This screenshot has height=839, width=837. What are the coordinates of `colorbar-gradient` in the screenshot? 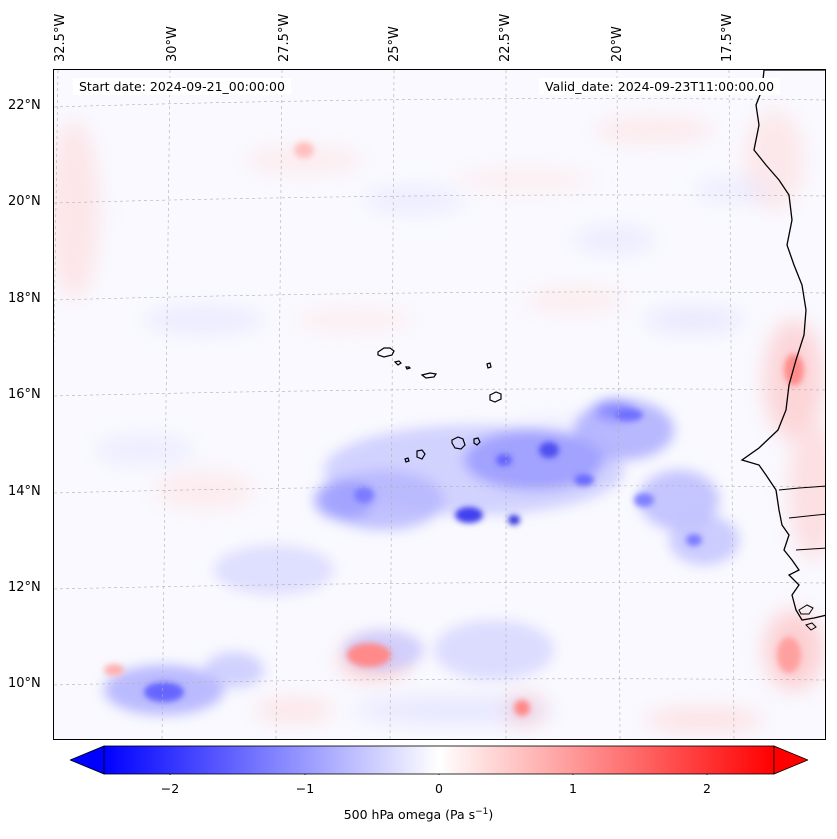 It's located at (439, 760).